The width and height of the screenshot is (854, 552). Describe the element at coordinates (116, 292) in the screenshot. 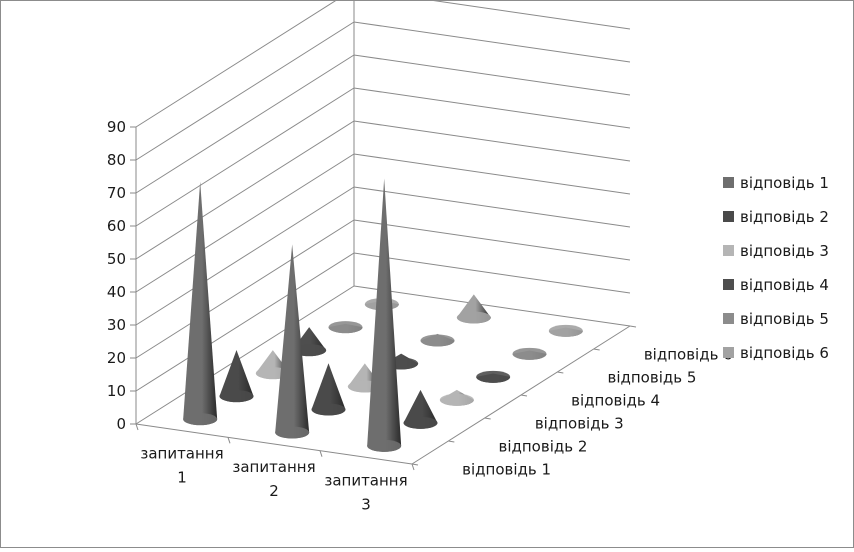

I see `y-tick-label: 40` at that location.